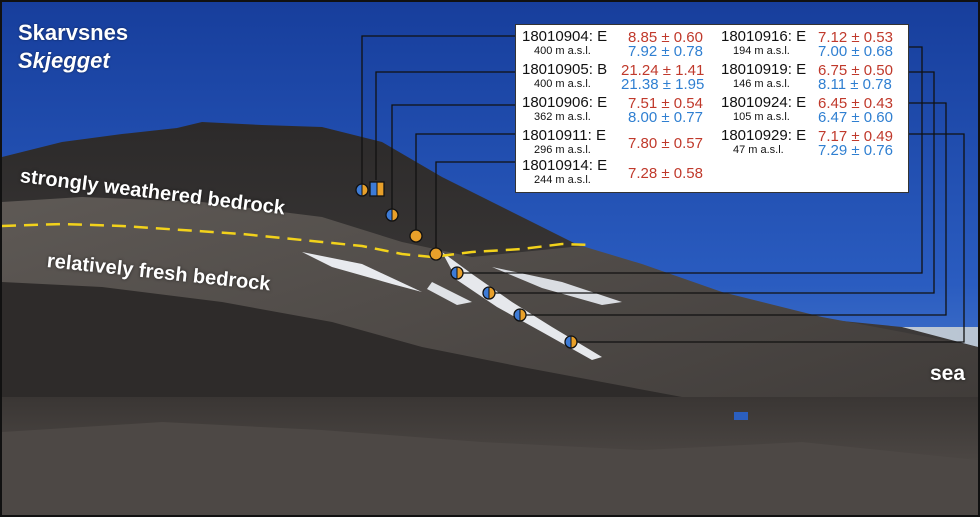 This screenshot has width=980, height=517. I want to click on sample-value-primary: 8.85 ± 0.60, so click(665, 37).